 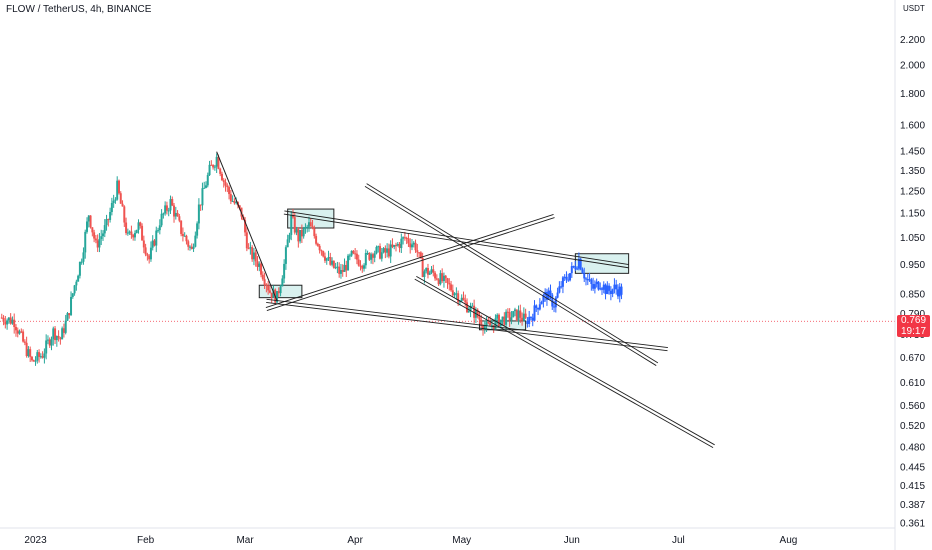 I want to click on time-axis: 2023 Feb Mar Apr May Jun Jul Aug, so click(x=447, y=536).